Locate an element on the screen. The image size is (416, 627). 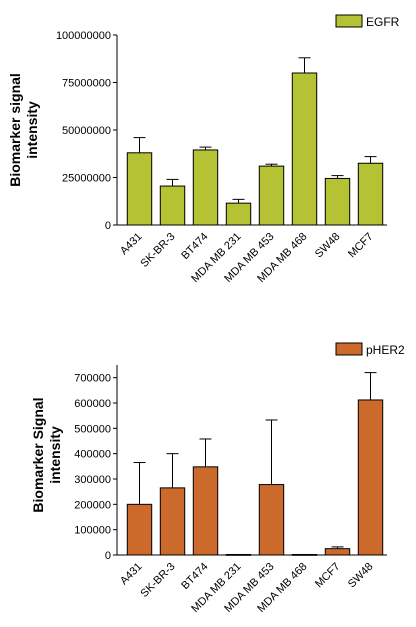
egfr-category-label: MCF7 is located at coordinates (361, 246).